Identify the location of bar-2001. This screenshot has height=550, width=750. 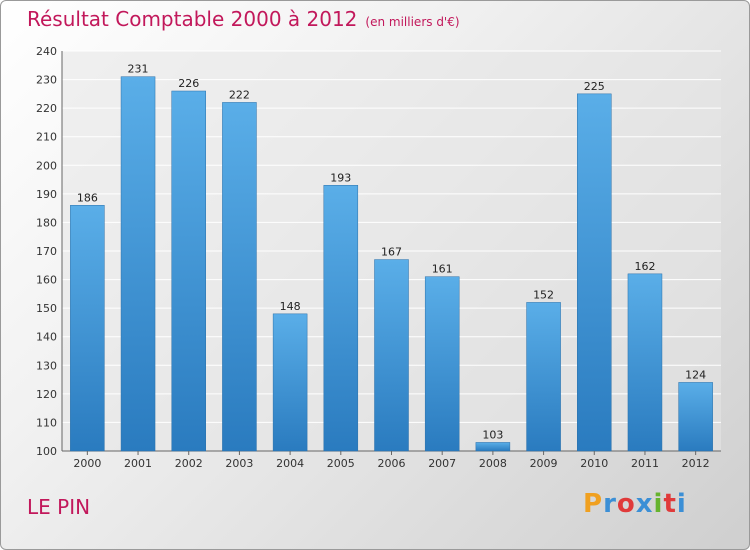
(138, 264).